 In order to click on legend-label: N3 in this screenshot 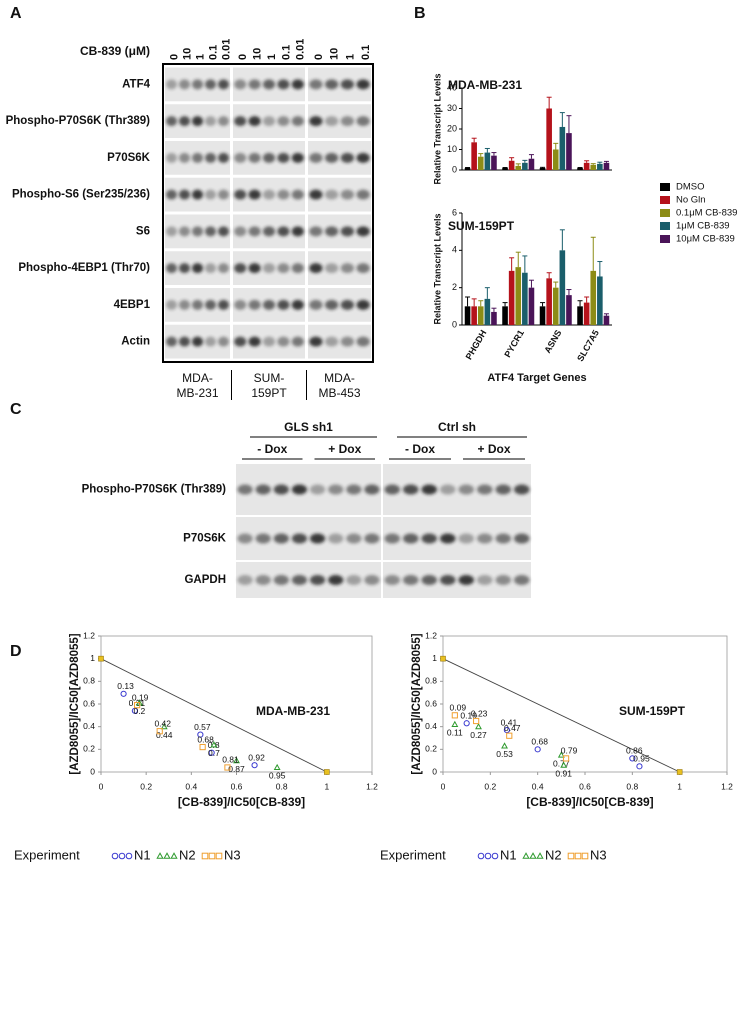, I will do `click(232, 854)`.